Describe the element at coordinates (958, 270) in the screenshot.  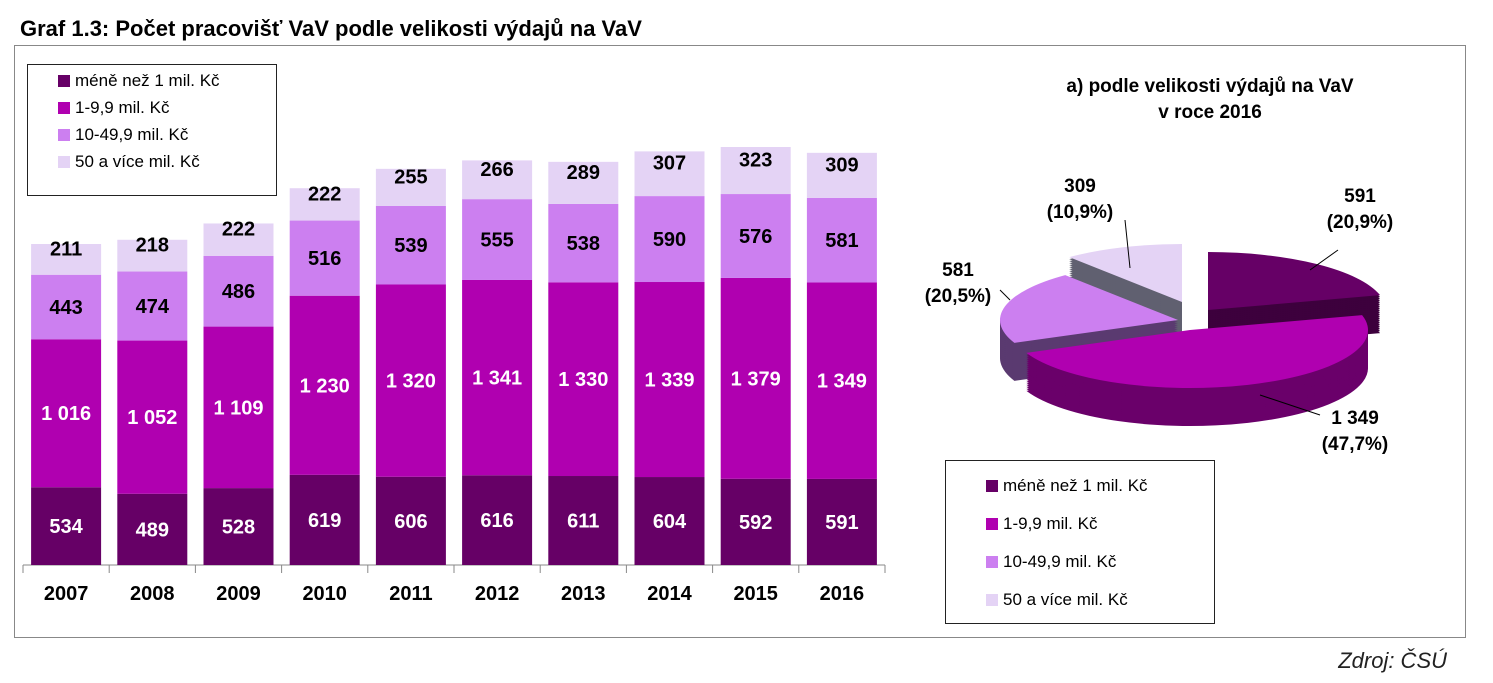
I see `pie-value-label: 581` at that location.